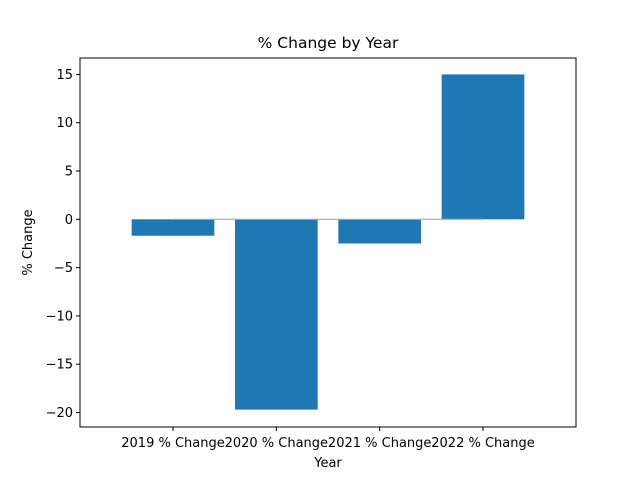 Image resolution: width=640 pixels, height=480 pixels. What do you see at coordinates (63, 244) in the screenshot?
I see `y-axis-ticks: −20 −15 −10 −5 0 5 10 15` at bounding box center [63, 244].